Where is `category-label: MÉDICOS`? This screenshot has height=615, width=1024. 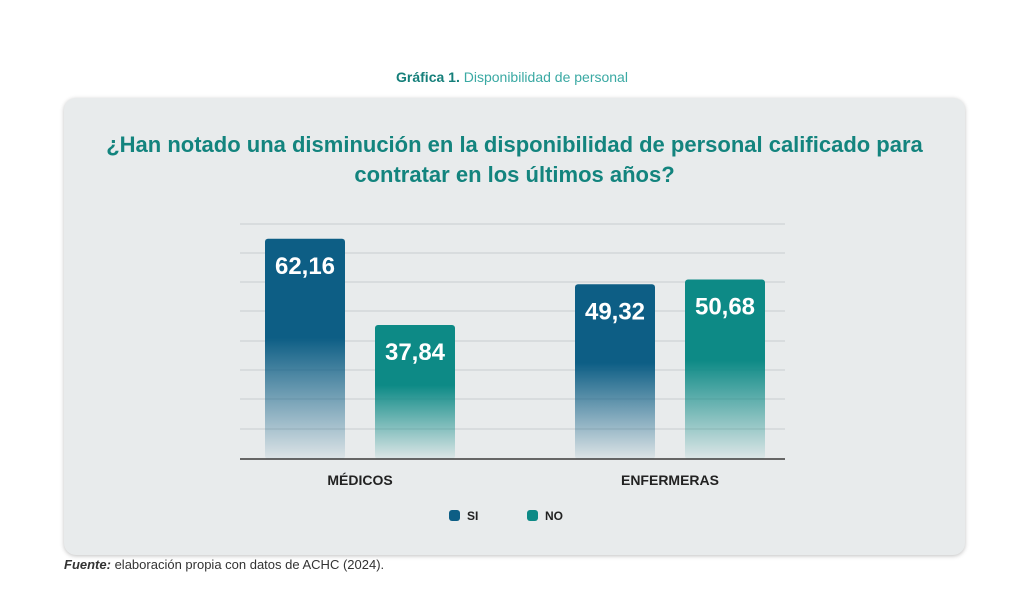
category-label: MÉDICOS is located at coordinates (359, 480).